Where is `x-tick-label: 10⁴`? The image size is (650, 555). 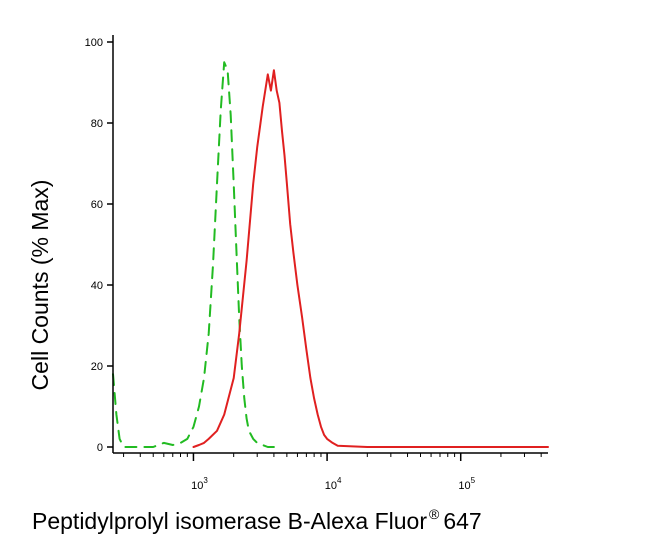 x-tick-label: 10⁴ is located at coordinates (333, 484).